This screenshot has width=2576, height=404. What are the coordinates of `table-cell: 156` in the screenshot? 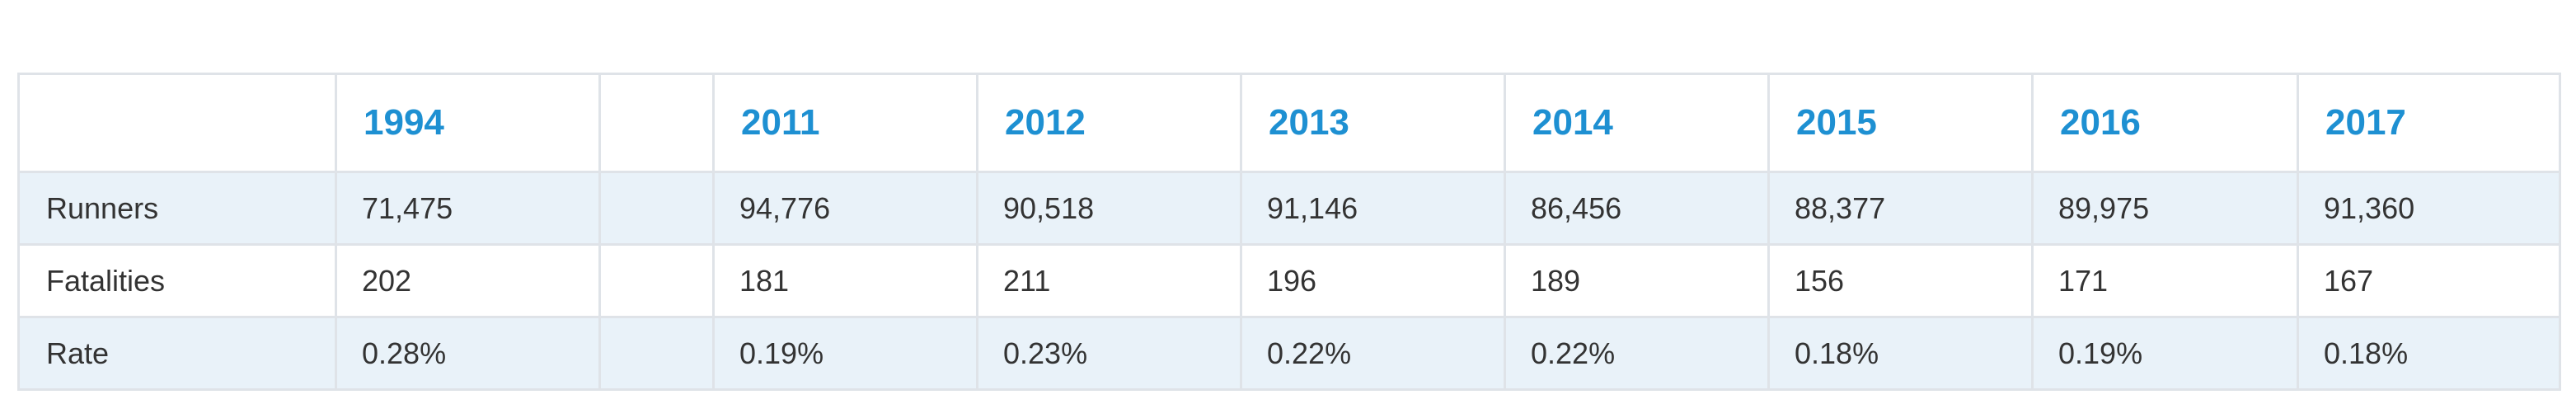 It's located at (1901, 280).